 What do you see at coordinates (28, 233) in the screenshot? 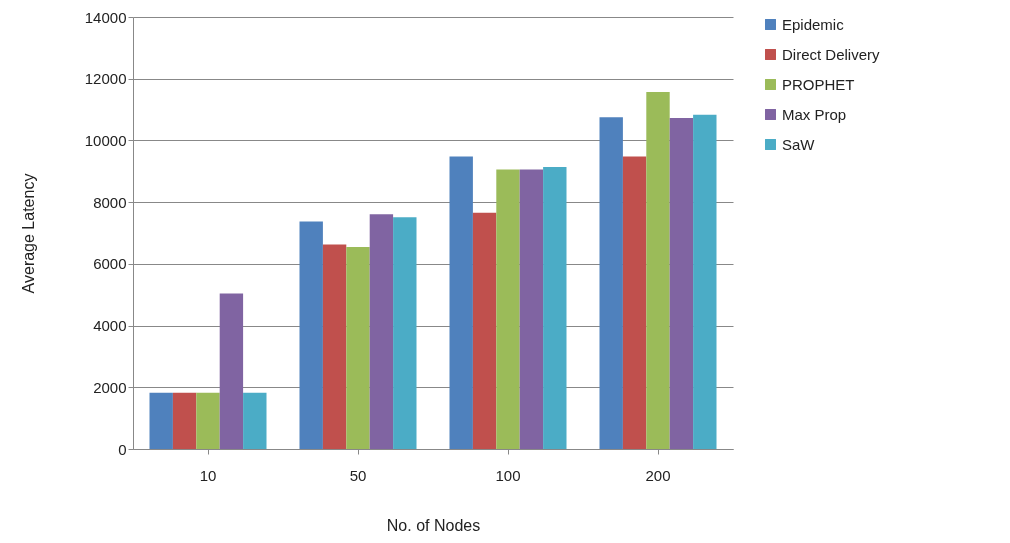
I see `y-axis-title: Average Latency` at bounding box center [28, 233].